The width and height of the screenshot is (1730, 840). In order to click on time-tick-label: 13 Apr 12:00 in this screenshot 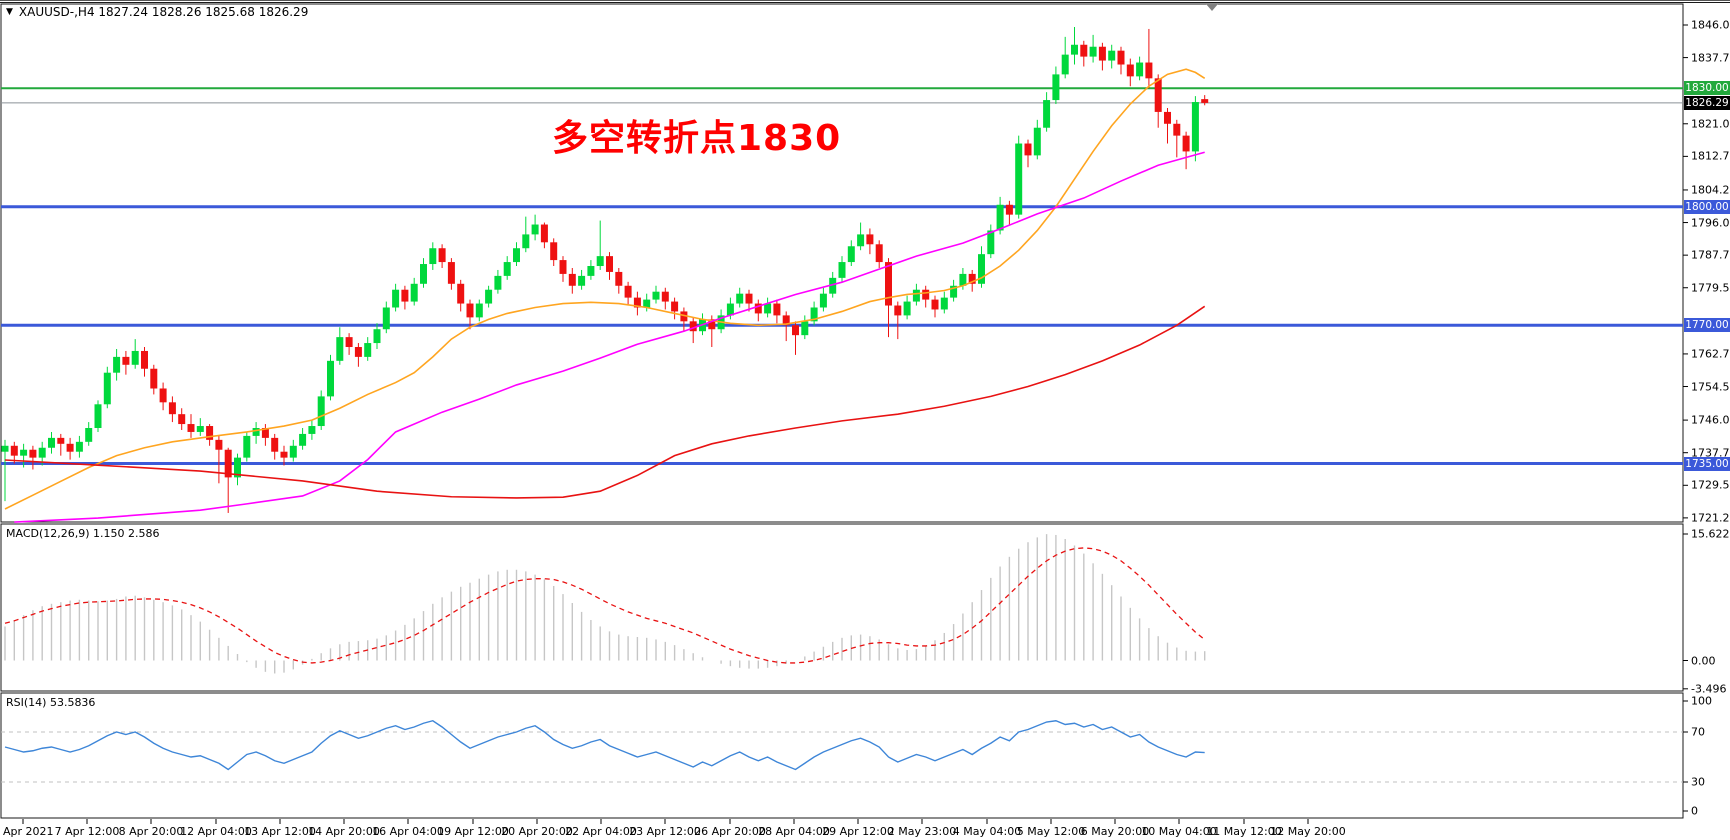, I will do `click(280, 831)`.